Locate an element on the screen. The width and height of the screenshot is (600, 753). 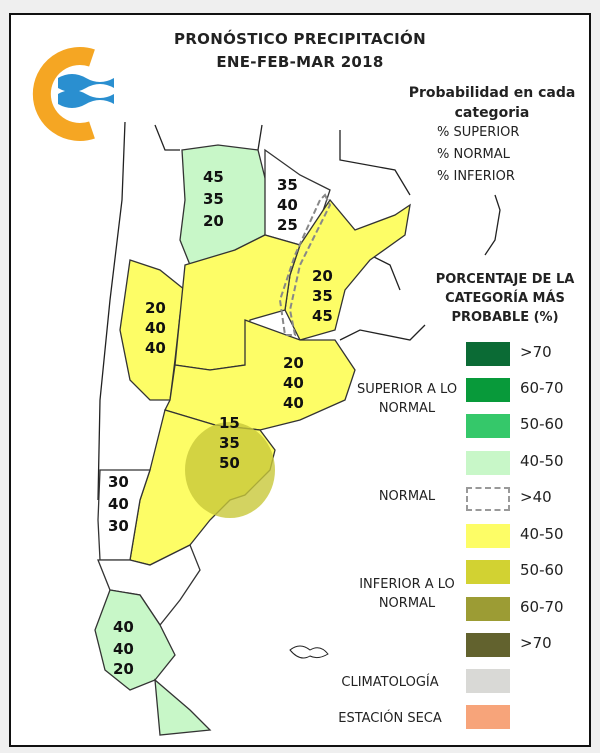
noreste-normal: 40 is located at coordinates (287, 205).